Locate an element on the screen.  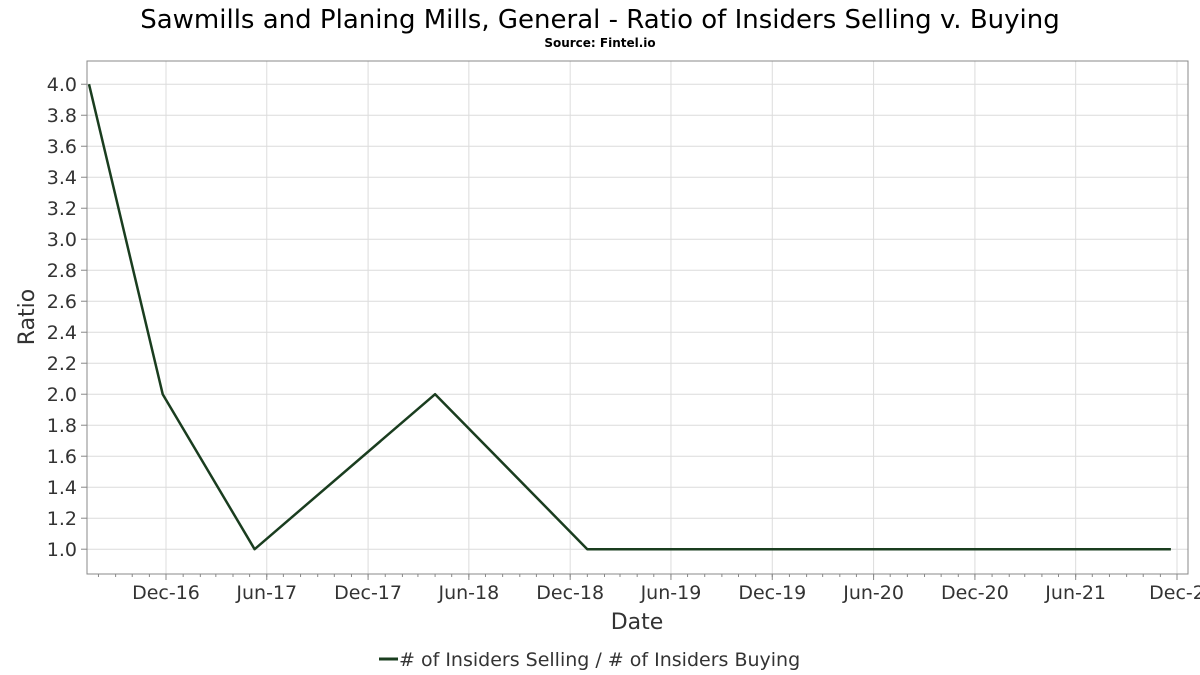
y-tick-label: 3.4 is located at coordinates (62, 178).